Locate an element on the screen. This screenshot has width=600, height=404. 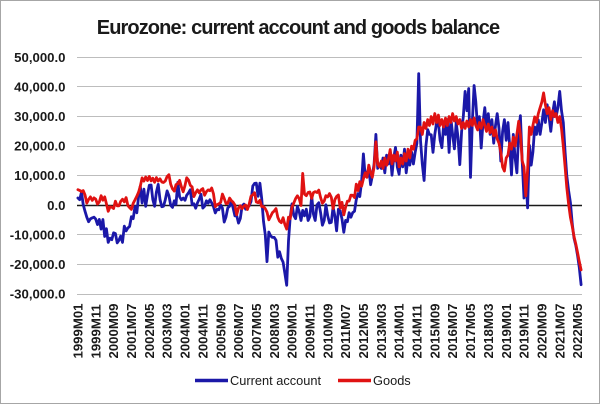
svg-text: 2005M09 is located at coordinates (220, 331).